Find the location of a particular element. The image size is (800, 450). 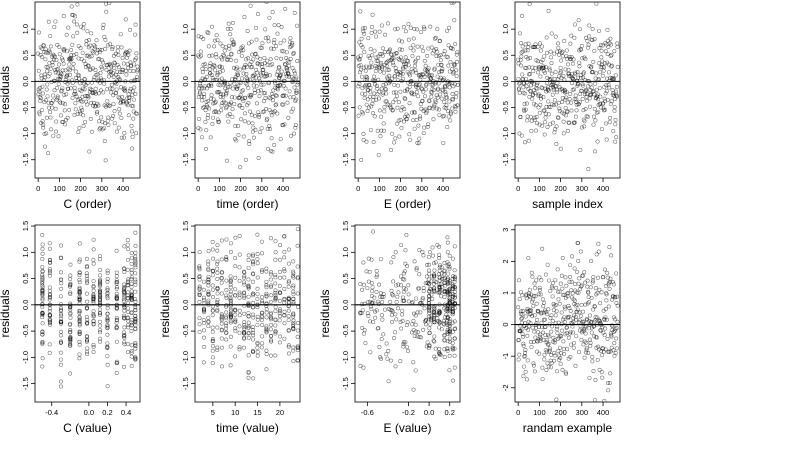

y-tick-label: -1.0 is located at coordinates (185, 357).